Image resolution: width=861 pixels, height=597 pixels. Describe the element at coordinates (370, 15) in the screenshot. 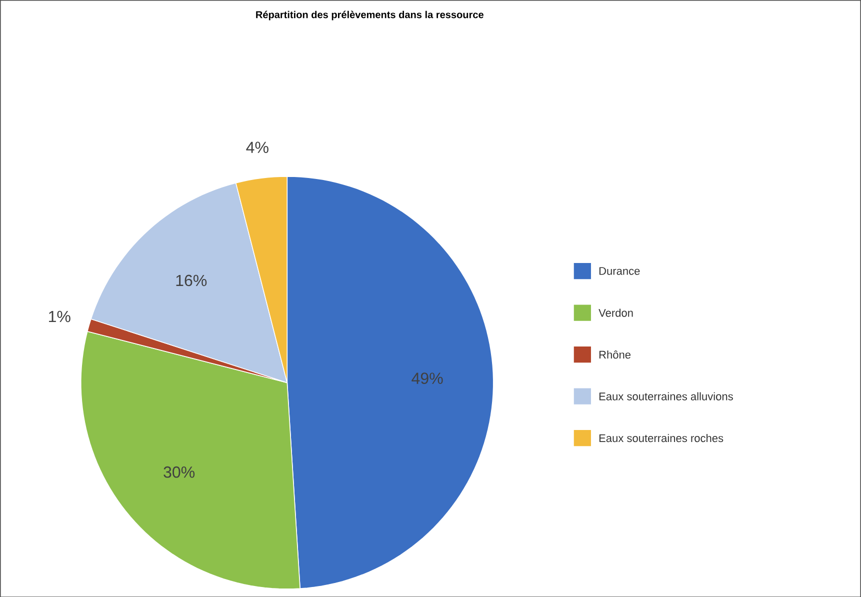

I see `chart-title: Répartition des prélèvements dans la ressource` at that location.